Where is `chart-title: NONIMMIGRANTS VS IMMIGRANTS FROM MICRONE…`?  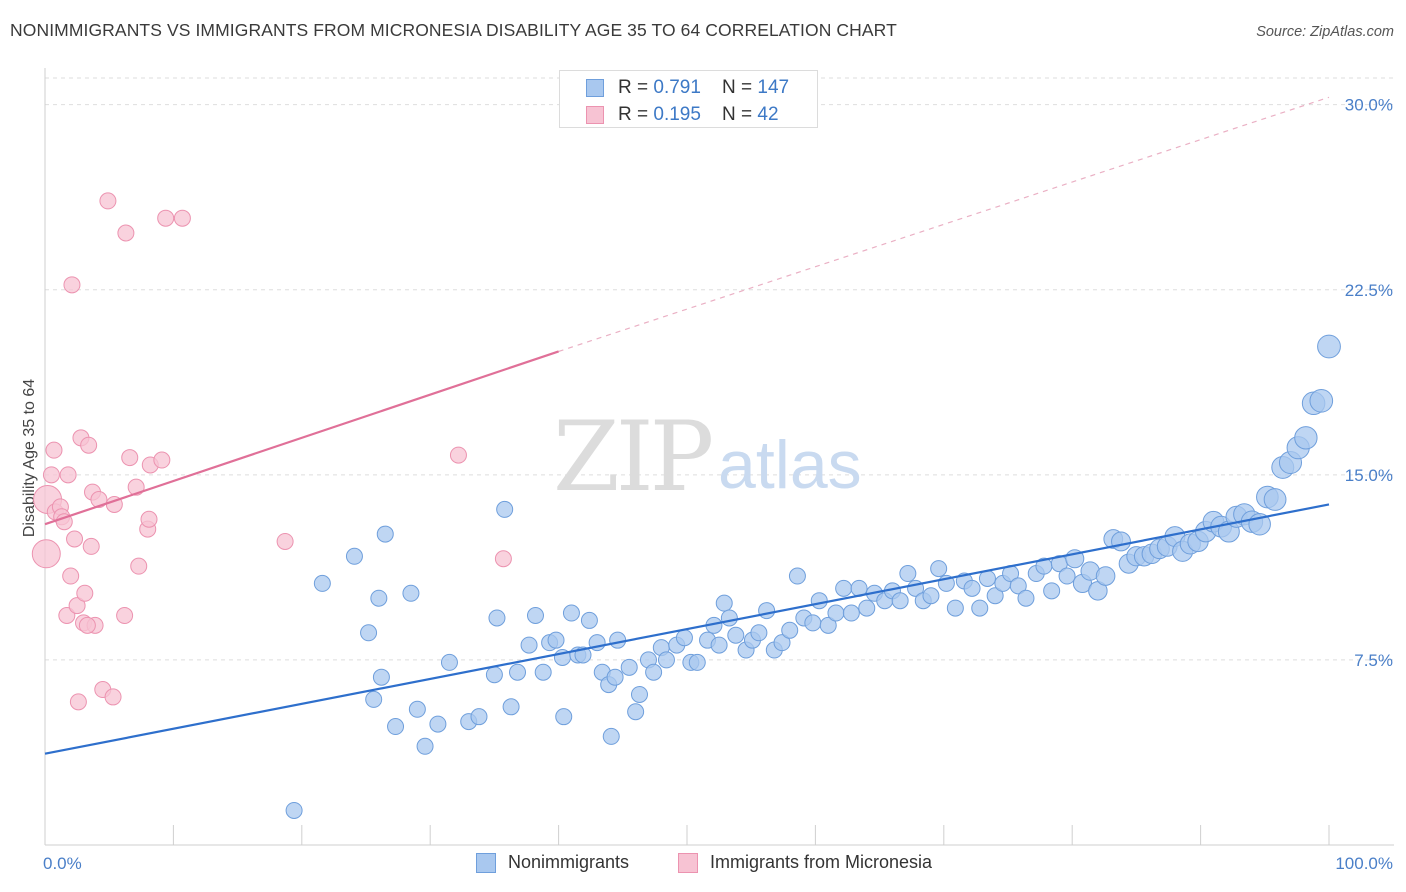
chart-title: NONIMMIGRANTS VS IMMIGRANTS FROM MICRONE… is located at coordinates (453, 30).